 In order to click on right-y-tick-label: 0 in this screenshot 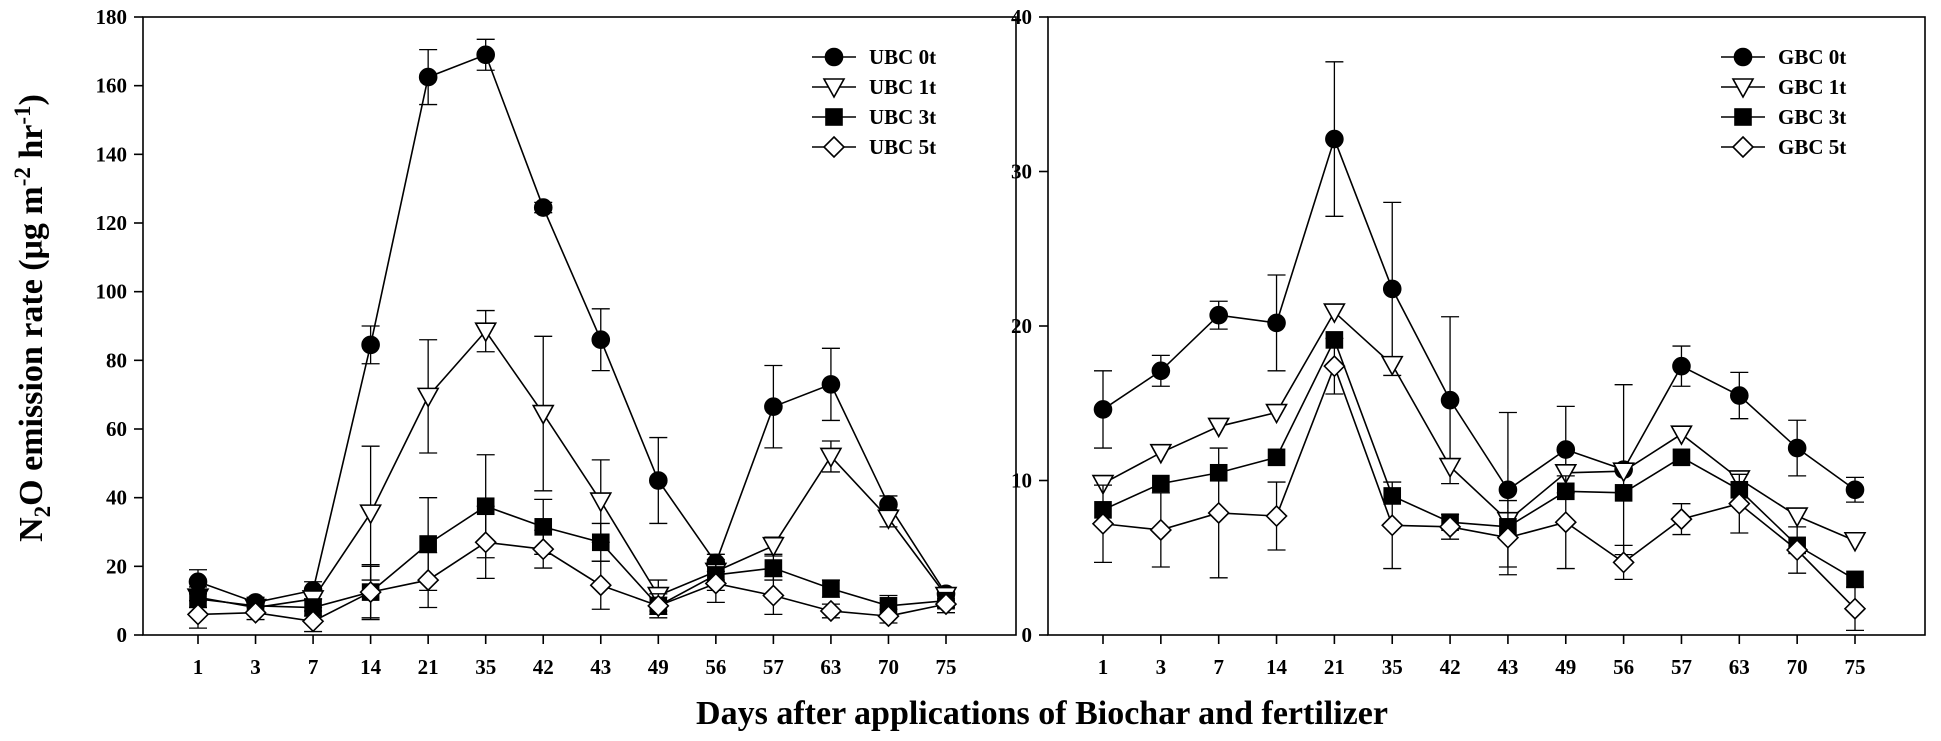, I will do `click(1027, 635)`.